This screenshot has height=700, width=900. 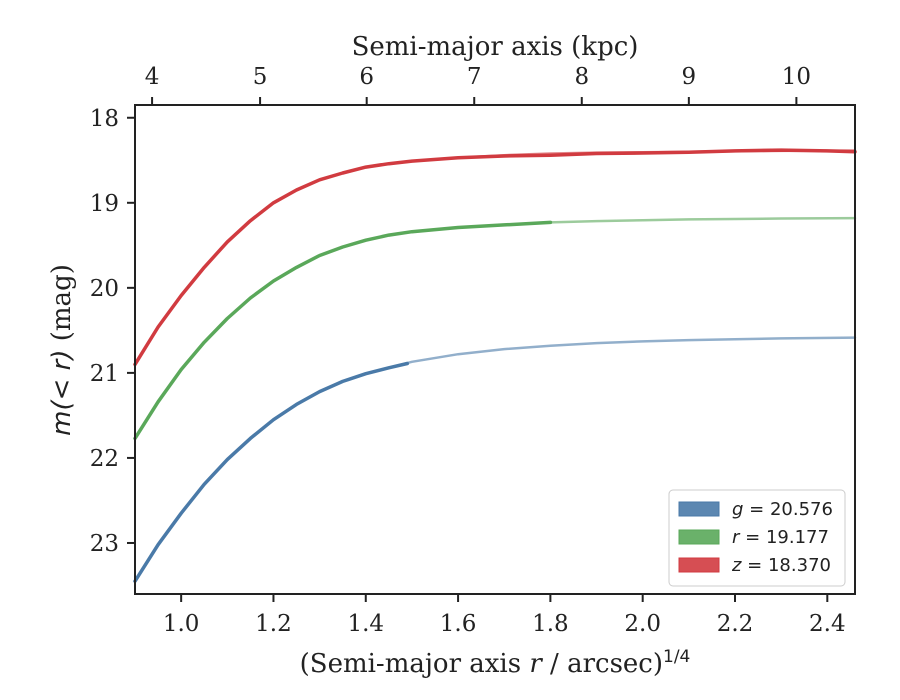 I want to click on legend-item-r: r = 19.177, so click(x=753, y=537).